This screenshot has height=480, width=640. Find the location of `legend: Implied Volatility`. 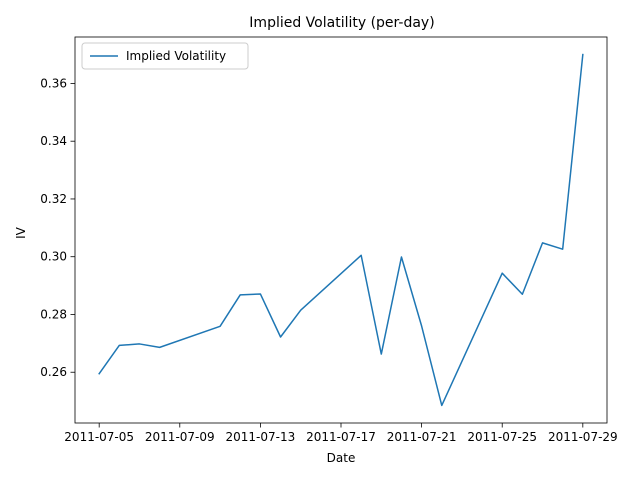

legend: Implied Volatility is located at coordinates (165, 56).